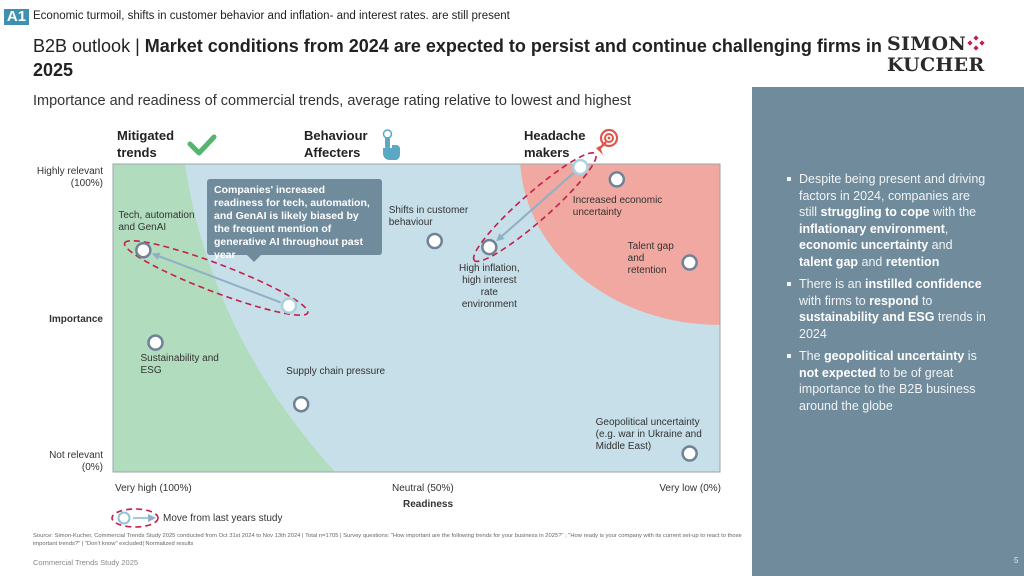  Describe the element at coordinates (648, 434) in the screenshot. I see `point-label-line: (e.g. war in Ukraine and` at that location.